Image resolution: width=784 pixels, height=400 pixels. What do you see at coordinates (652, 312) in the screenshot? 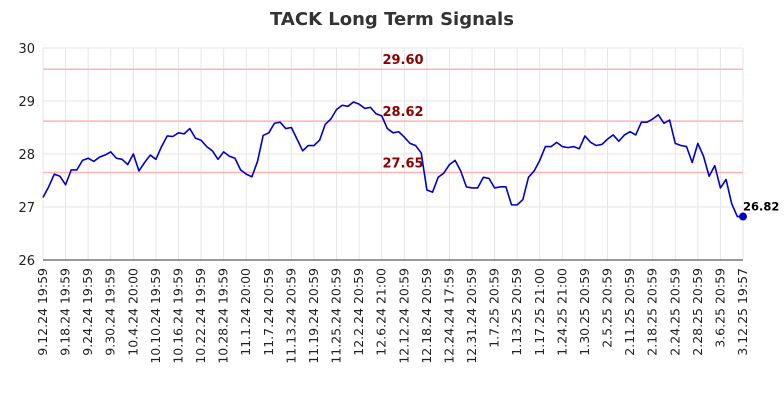
I see `x-tick-label: 2.18.25 20:59` at bounding box center [652, 312].